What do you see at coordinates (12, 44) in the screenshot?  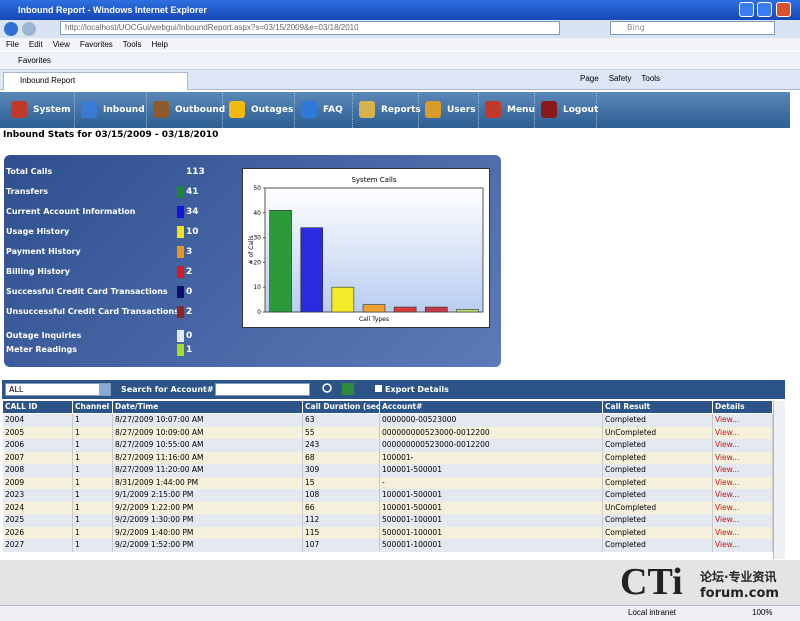 I see `menu-item: File` at bounding box center [12, 44].